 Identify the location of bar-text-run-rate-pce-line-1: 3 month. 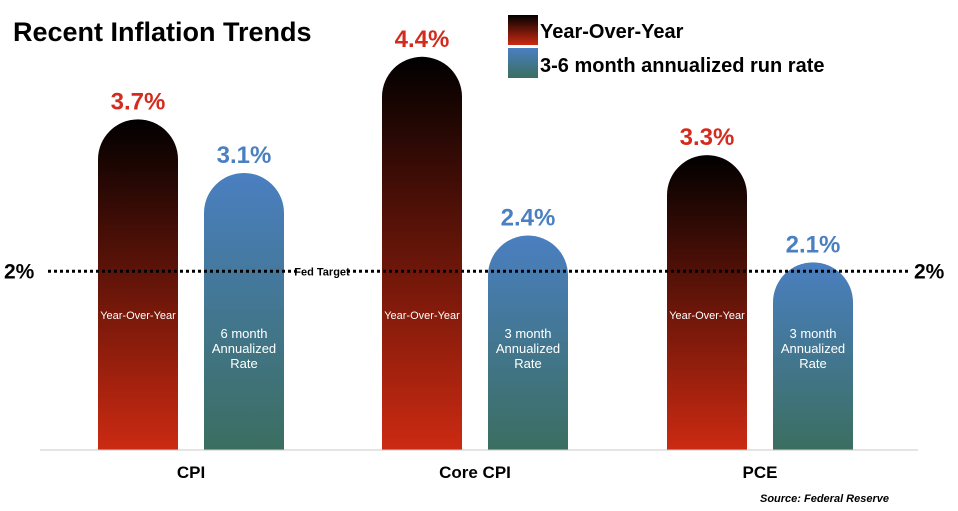
(813, 333).